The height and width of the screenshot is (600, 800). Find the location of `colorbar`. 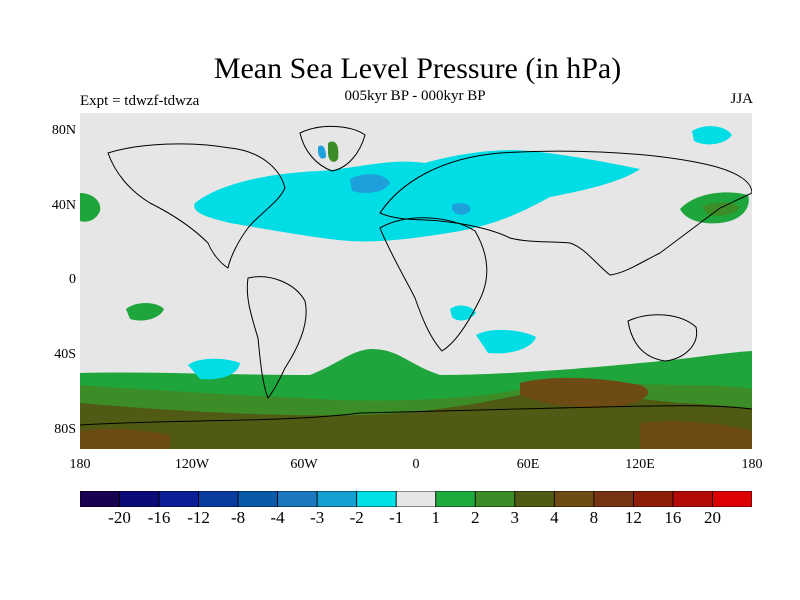

colorbar is located at coordinates (416, 499).